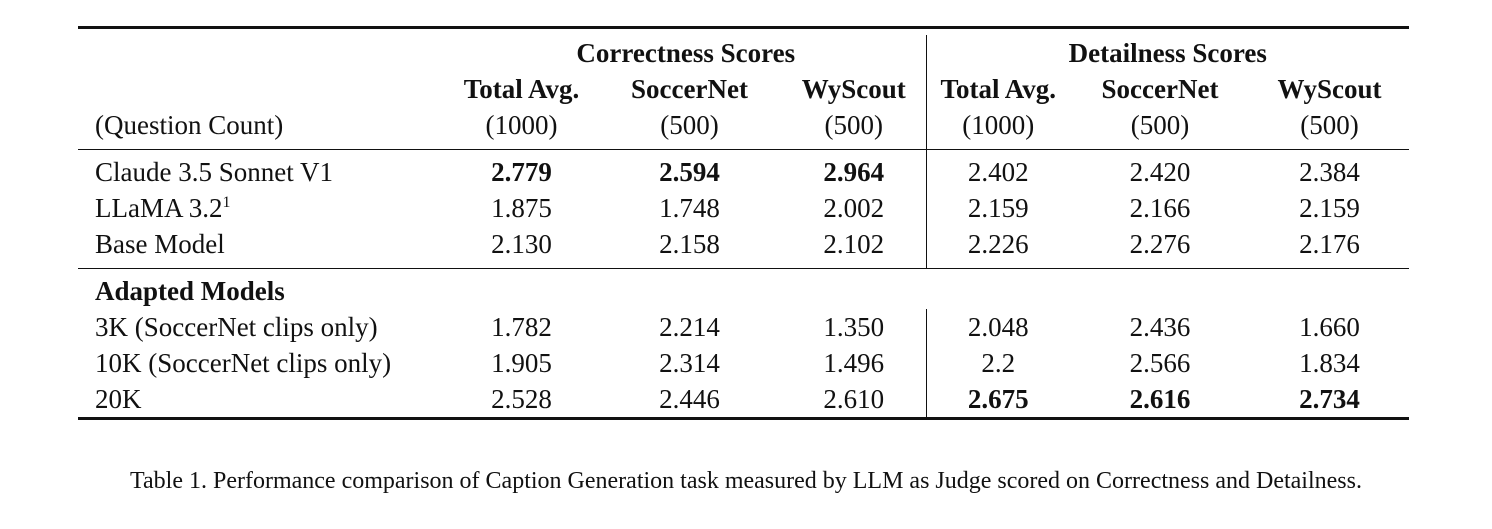  What do you see at coordinates (159, 208) in the screenshot?
I see `row-label: LLaMA 3.2` at bounding box center [159, 208].